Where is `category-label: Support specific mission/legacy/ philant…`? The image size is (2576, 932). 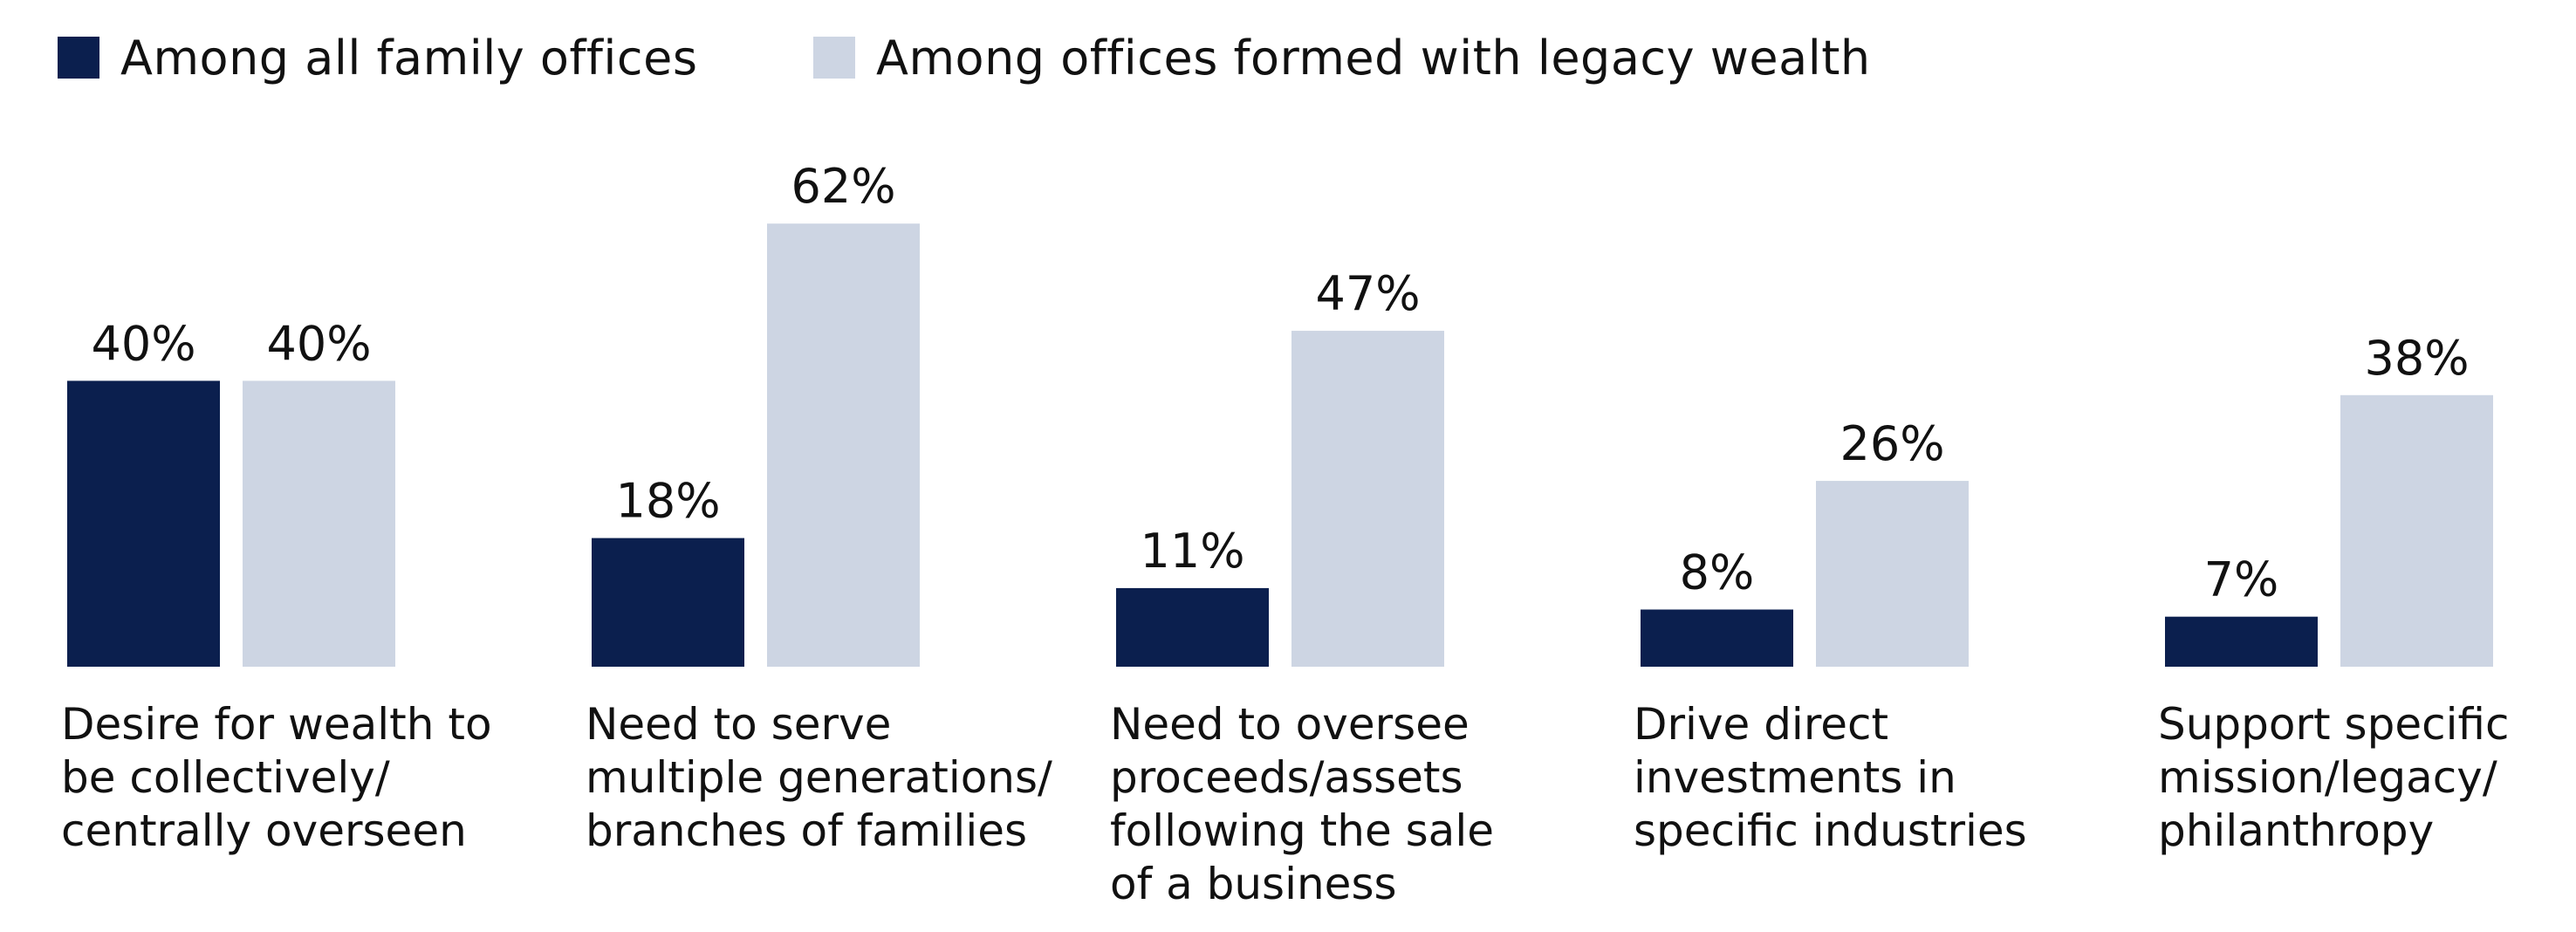 category-label: Support specific mission/legacy/ philant… is located at coordinates (2334, 777).